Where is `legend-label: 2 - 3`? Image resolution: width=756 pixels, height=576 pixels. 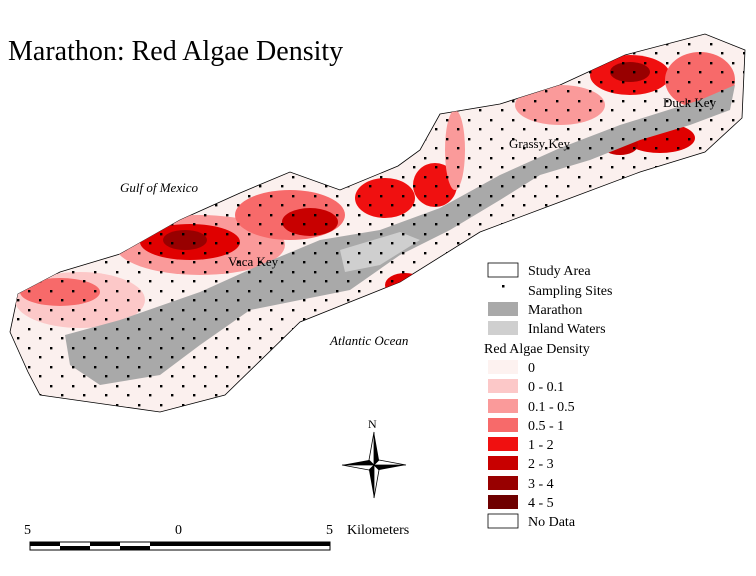 legend-label: 2 - 3 is located at coordinates (541, 464).